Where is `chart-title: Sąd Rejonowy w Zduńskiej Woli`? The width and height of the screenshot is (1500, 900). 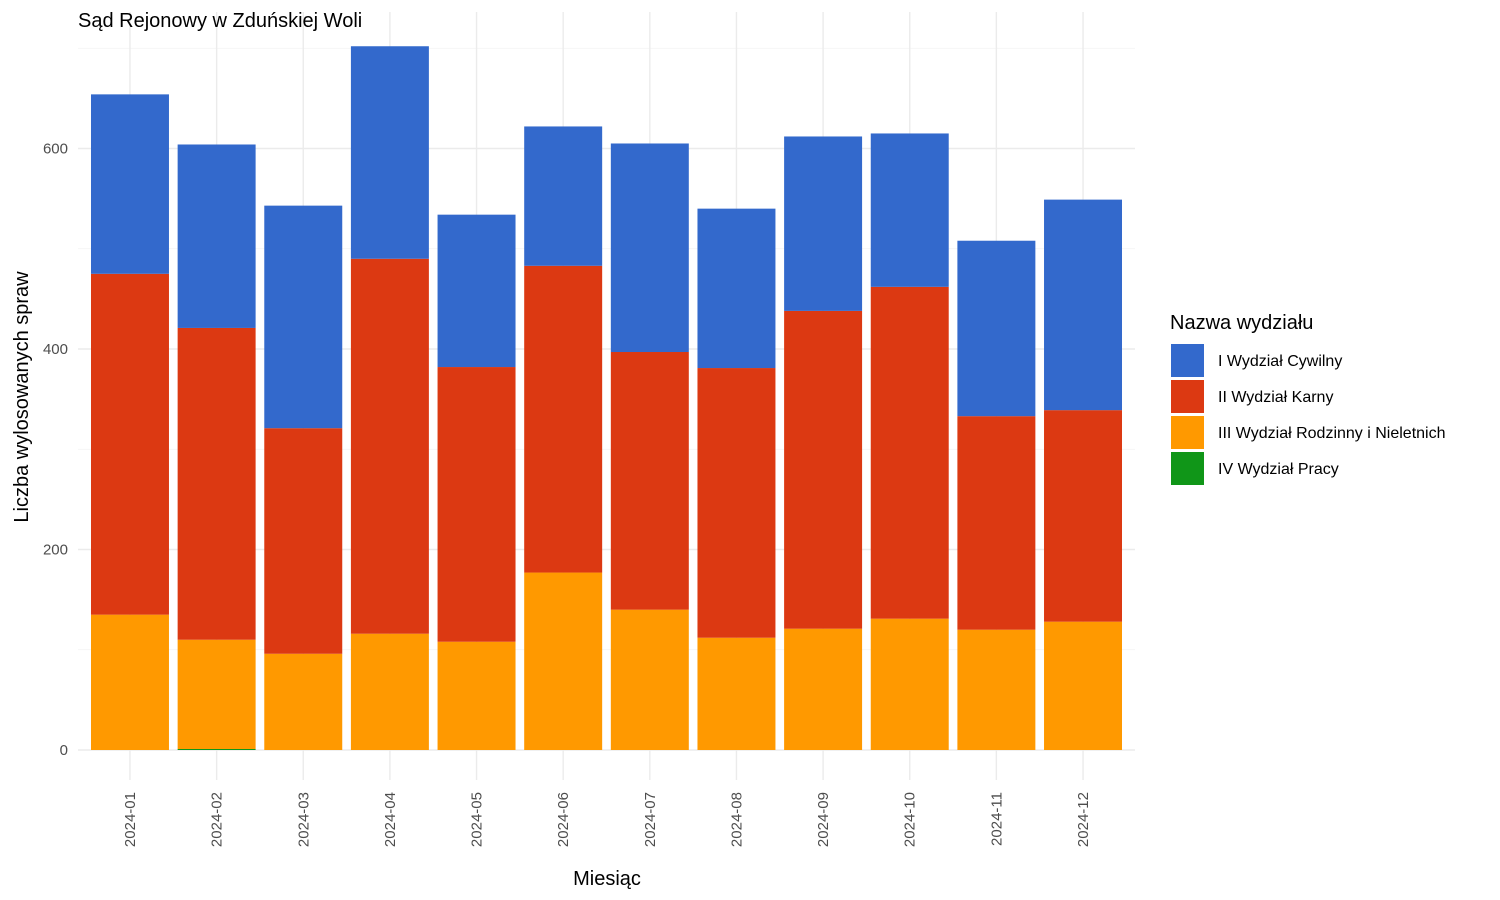
chart-title: Sąd Rejonowy w Zduńskiej Woli is located at coordinates (220, 21).